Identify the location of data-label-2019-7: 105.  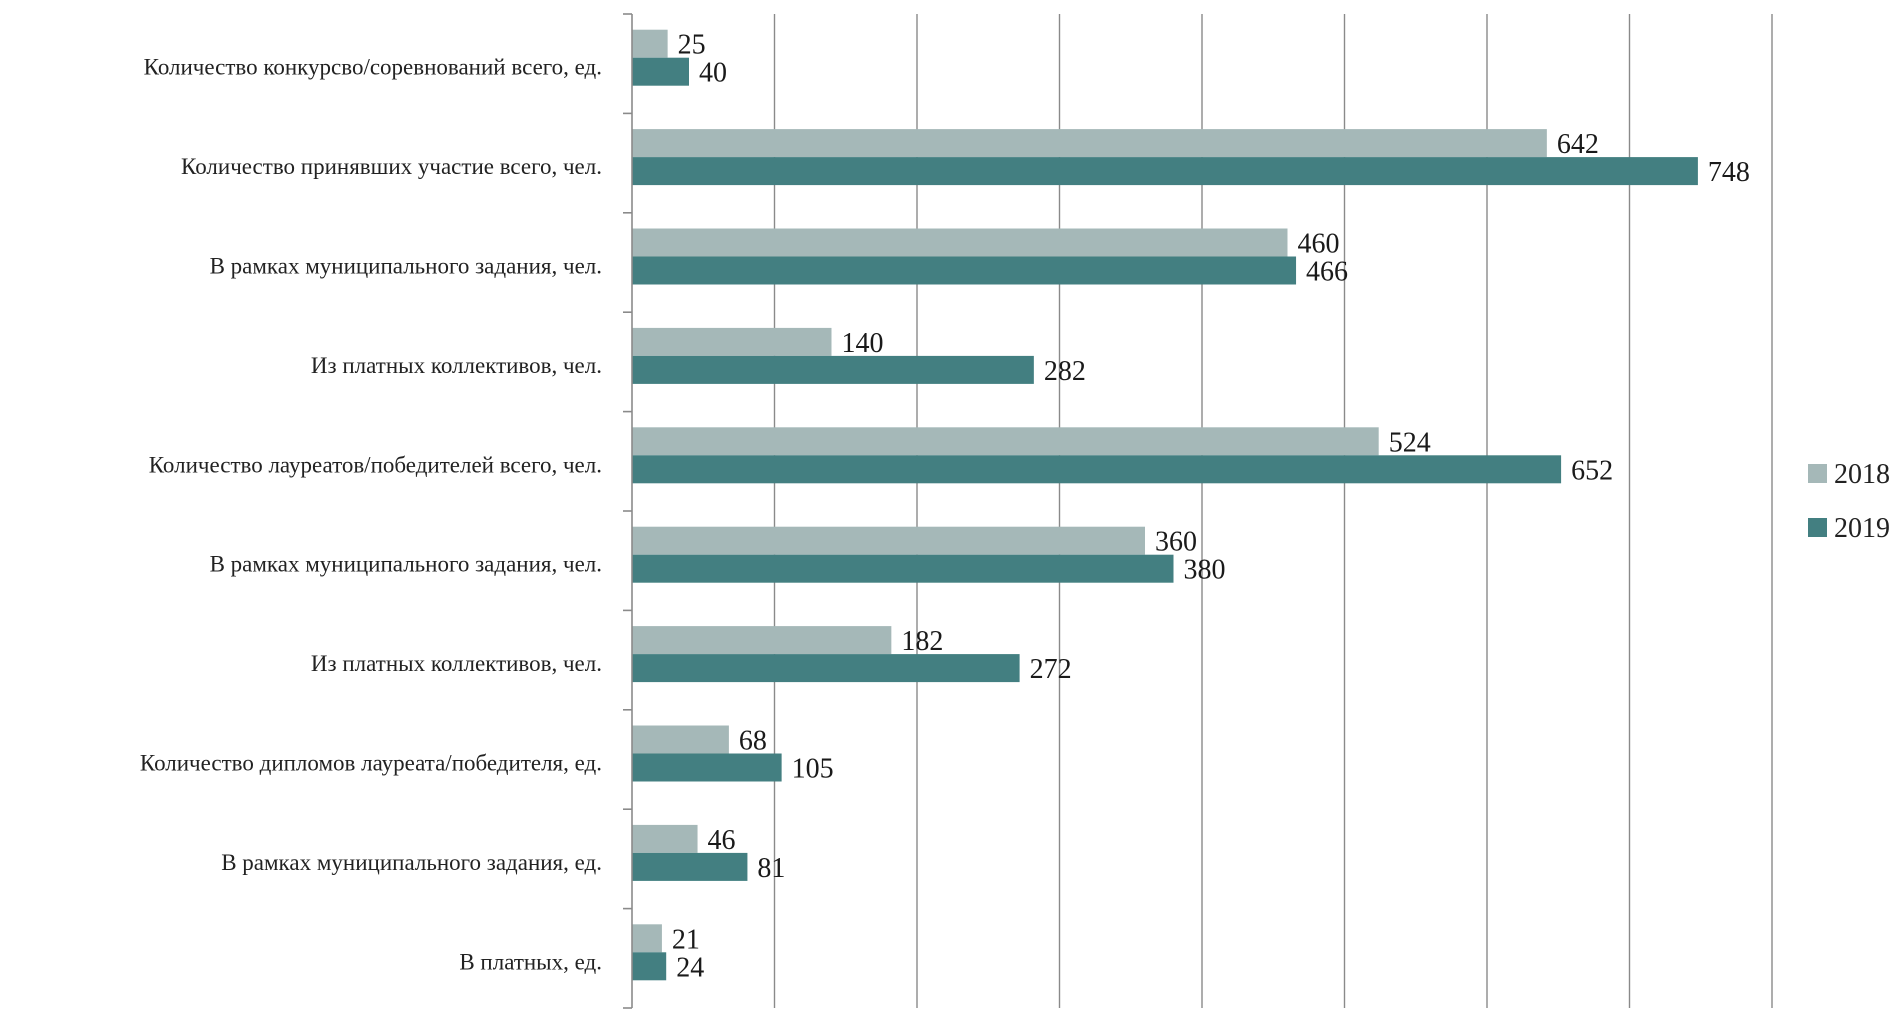
(813, 769).